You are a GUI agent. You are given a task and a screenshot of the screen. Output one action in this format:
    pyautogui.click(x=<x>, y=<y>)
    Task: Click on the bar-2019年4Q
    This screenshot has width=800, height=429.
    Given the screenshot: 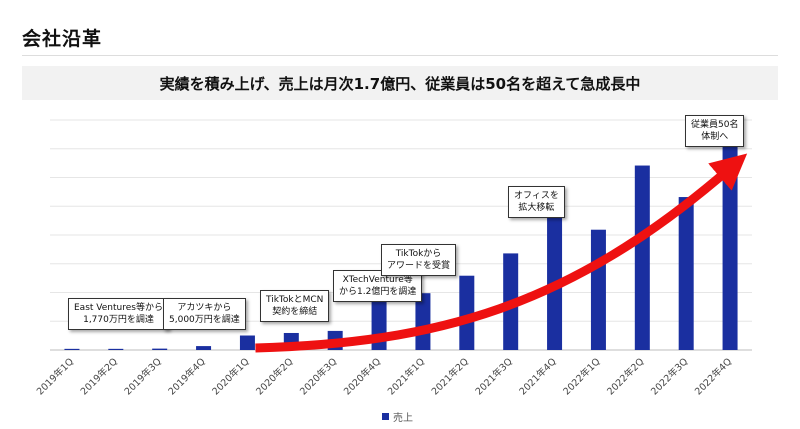 What is the action you would take?
    pyautogui.click(x=204, y=348)
    